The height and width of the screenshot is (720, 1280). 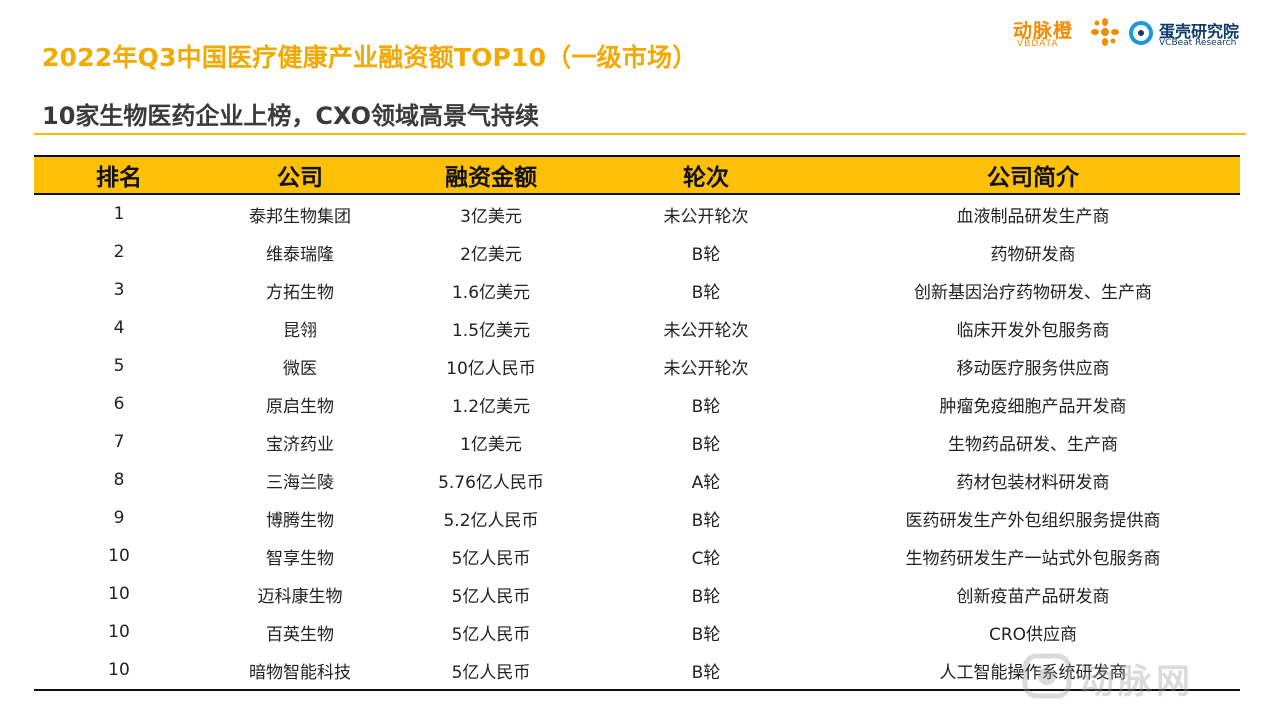 I want to click on table-header: 排名 公司 融资金额 轮次 公司简介, so click(x=637, y=175).